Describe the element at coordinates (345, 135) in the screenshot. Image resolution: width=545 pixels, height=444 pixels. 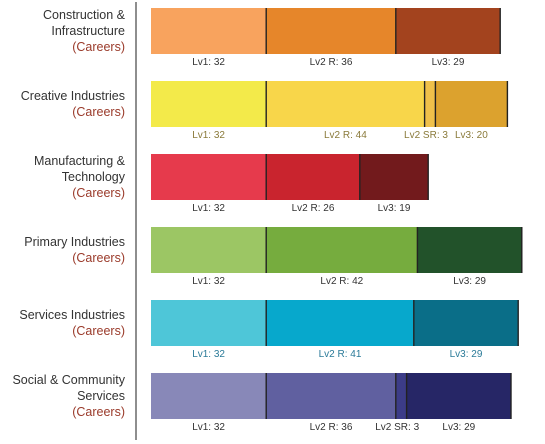
I see `segment-label: Lv2 R: 44` at that location.